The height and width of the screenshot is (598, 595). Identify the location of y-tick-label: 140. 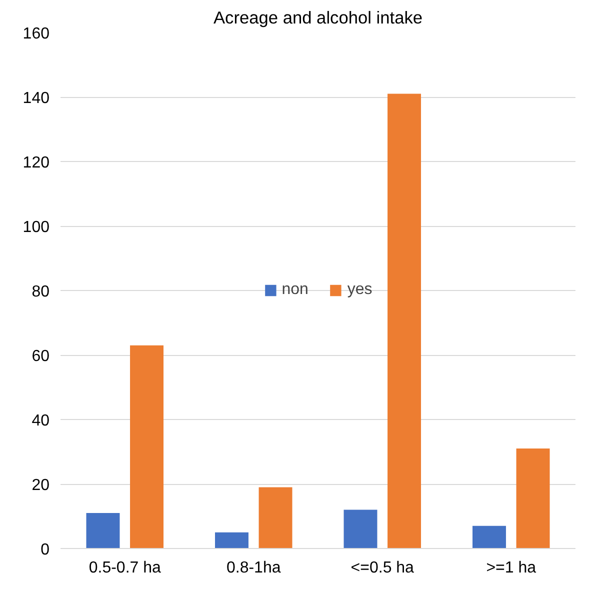
(36, 98).